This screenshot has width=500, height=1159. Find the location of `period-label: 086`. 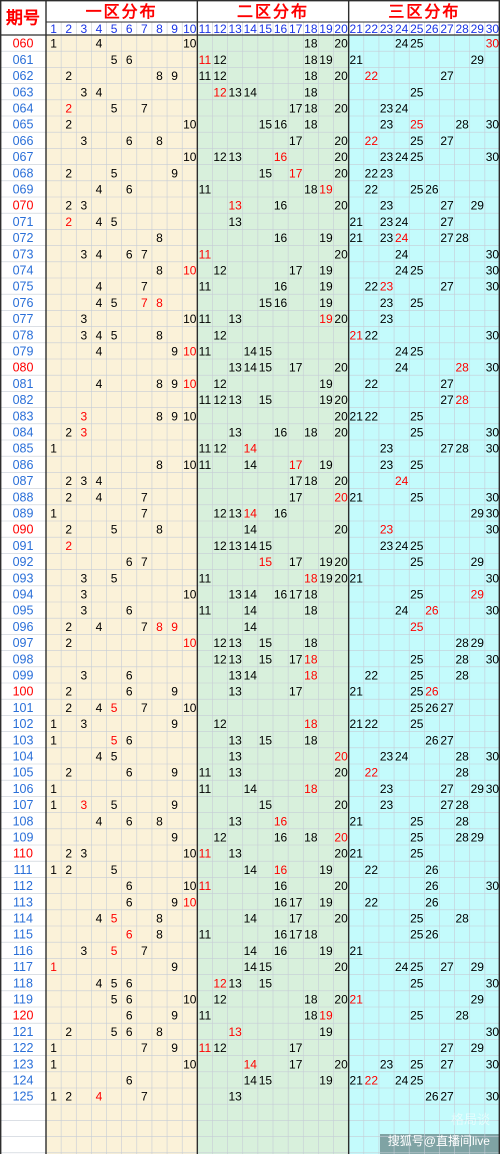

period-label: 086 is located at coordinates (23, 465).